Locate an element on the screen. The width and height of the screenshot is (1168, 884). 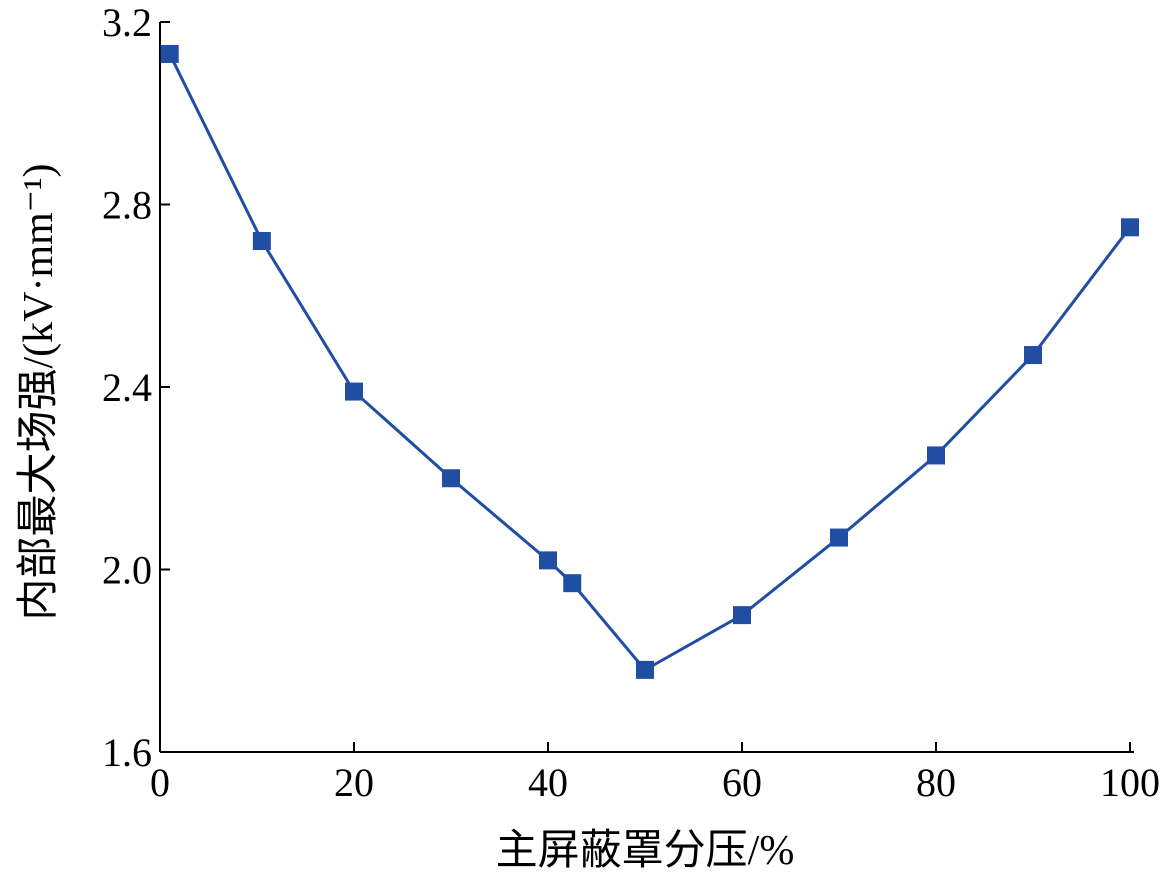
x-axis-title: 主屏蔽罩分压/% is located at coordinates (645, 851).